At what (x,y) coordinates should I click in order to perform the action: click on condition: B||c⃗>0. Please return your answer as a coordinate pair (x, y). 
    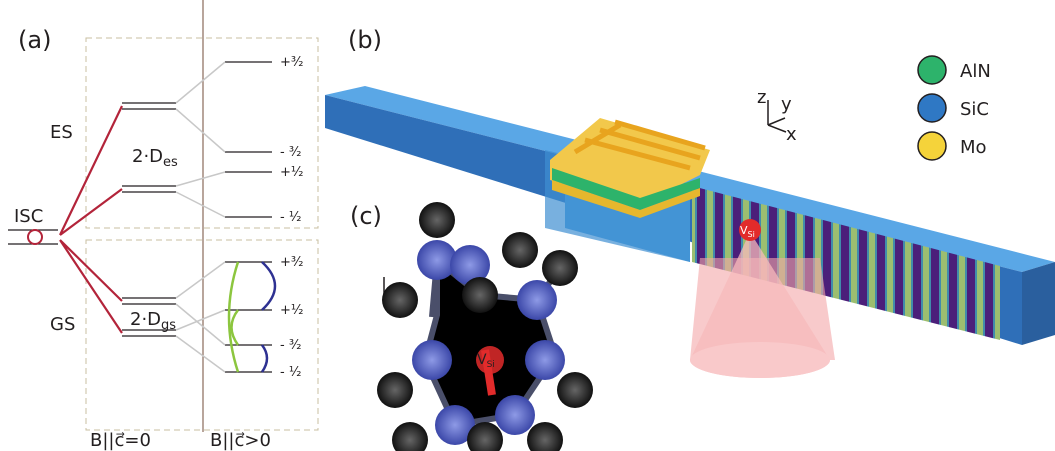
    Looking at the image, I should click on (240, 440).